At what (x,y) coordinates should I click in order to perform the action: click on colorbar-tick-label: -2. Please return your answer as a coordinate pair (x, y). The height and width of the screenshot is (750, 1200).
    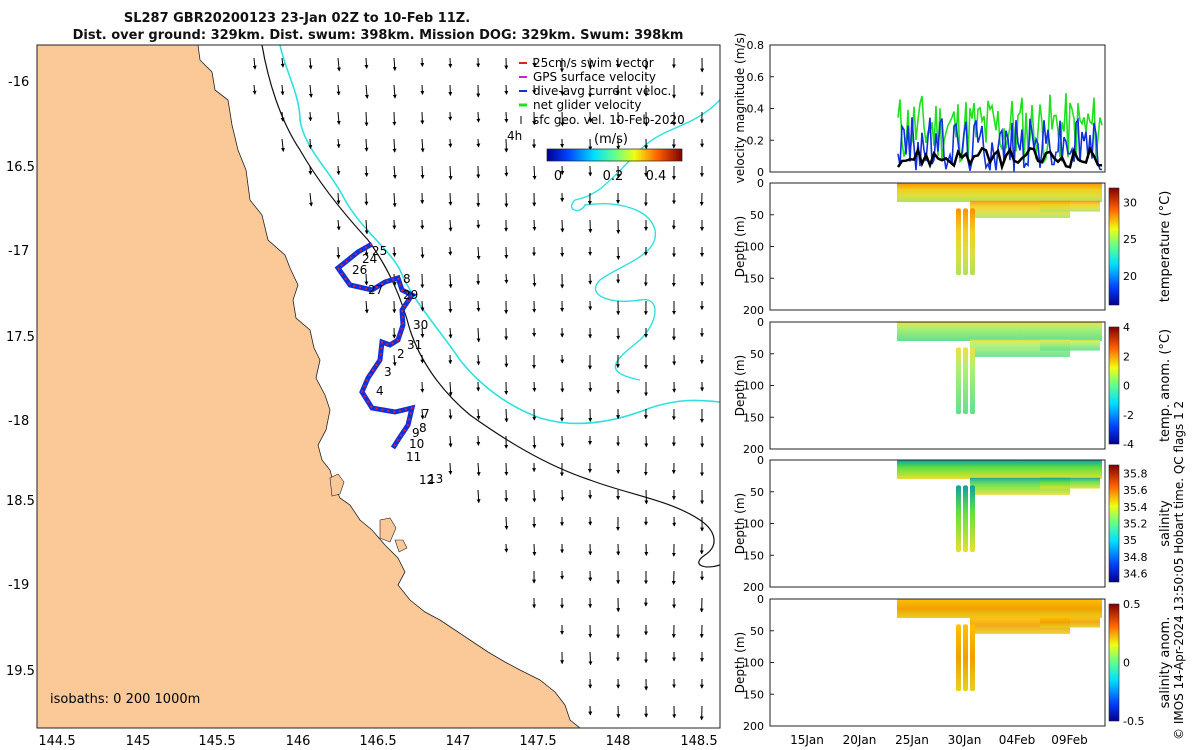
    Looking at the image, I should click on (1128, 415).